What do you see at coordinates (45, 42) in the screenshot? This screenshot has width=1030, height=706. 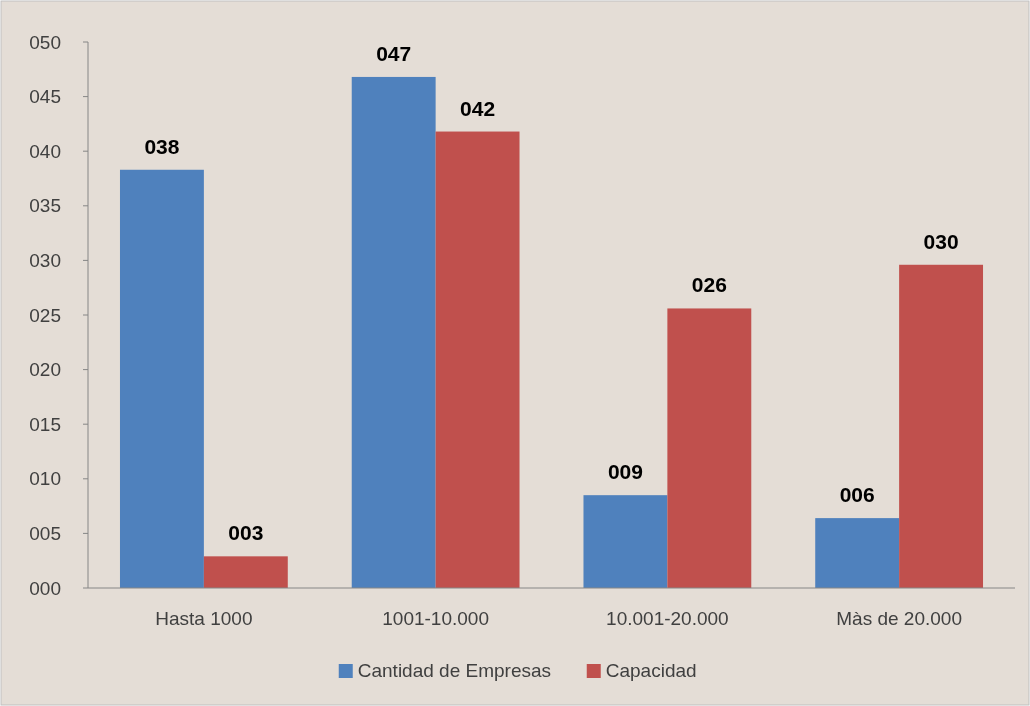 I see `y-tick-label: 050` at bounding box center [45, 42].